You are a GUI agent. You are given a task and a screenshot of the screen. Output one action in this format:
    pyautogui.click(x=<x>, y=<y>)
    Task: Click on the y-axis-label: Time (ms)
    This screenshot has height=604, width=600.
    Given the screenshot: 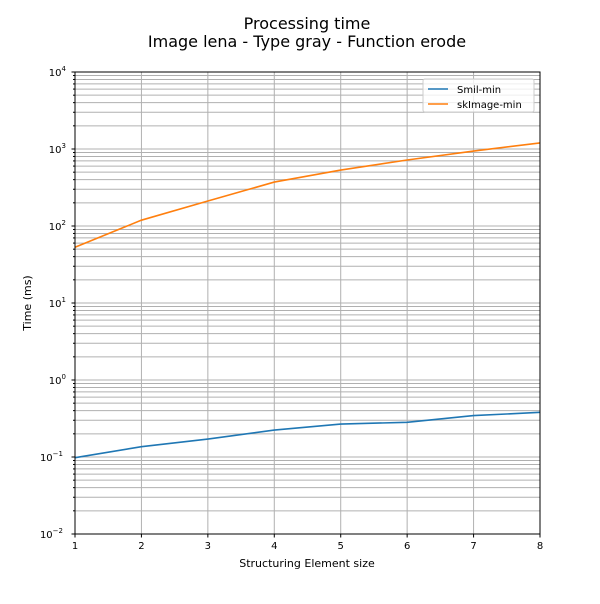 What is the action you would take?
    pyautogui.click(x=27, y=303)
    